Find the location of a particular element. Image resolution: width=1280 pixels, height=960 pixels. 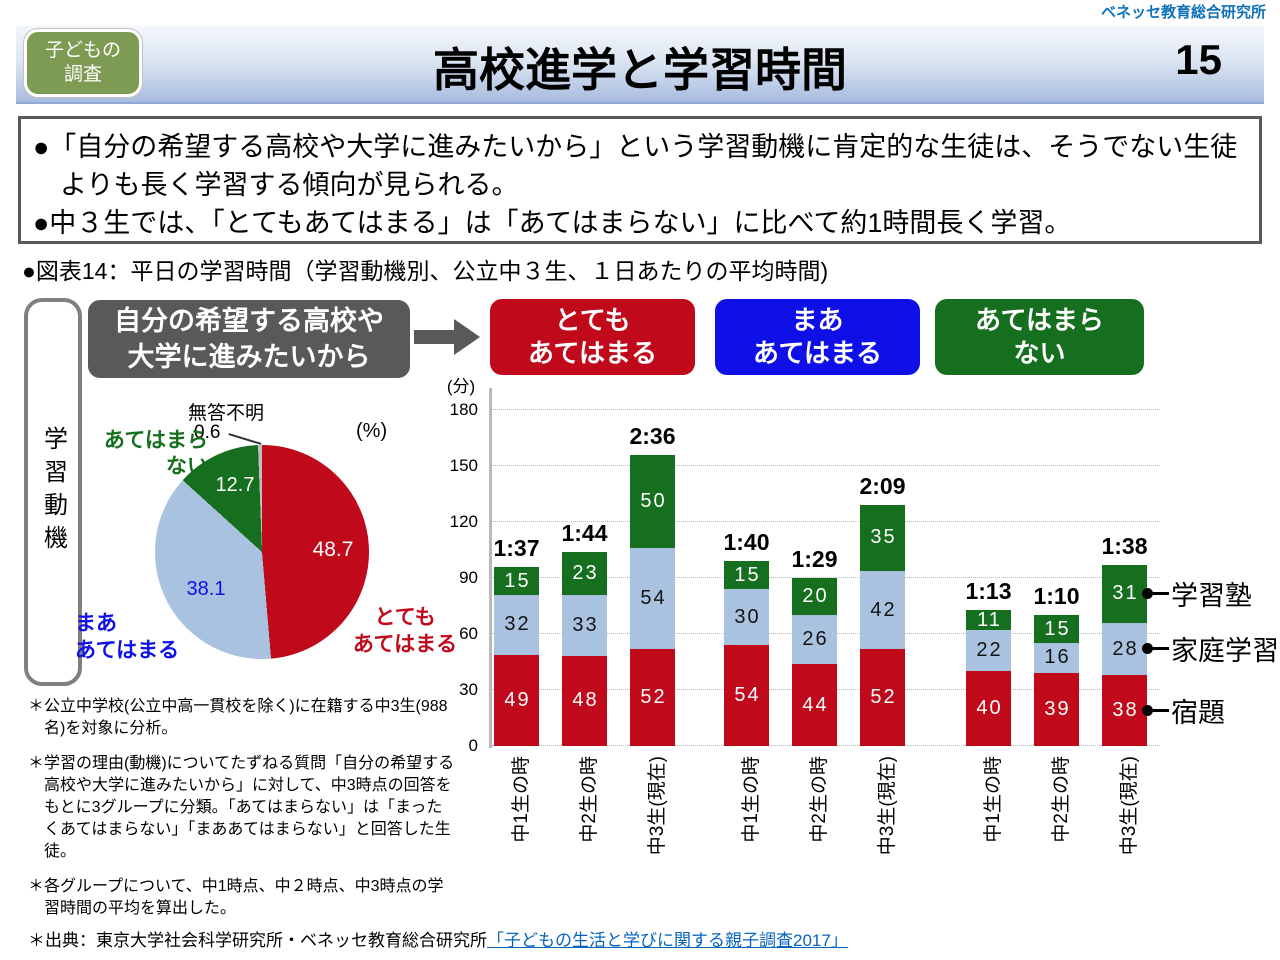

source-prefix: ＊出典：東京大学社会科学研究所・ベネッセ教育総合研究所 is located at coordinates (257, 940).